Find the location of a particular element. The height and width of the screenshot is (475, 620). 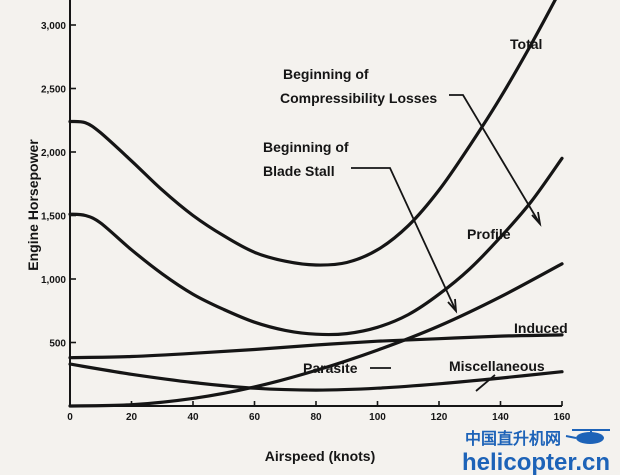

y-tick-label: 3,000 is located at coordinates (53, 26).